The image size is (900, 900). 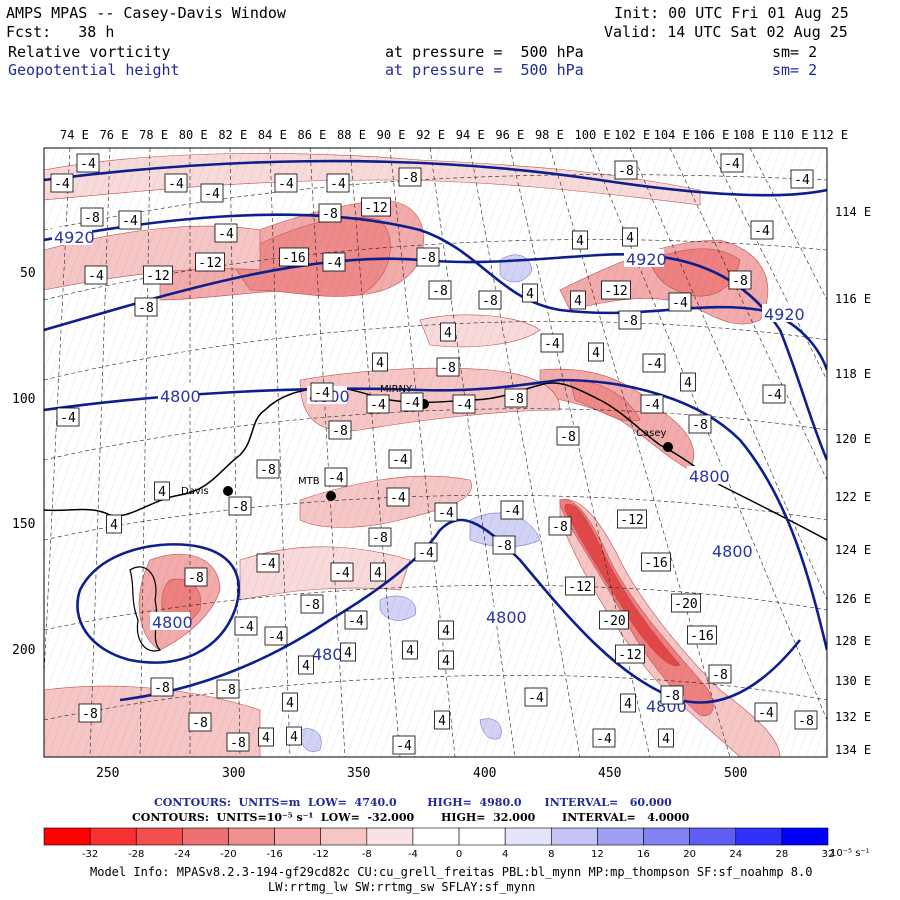 What do you see at coordinates (114, 135) in the screenshot?
I see `top-lon-label: 76 E` at bounding box center [114, 135].